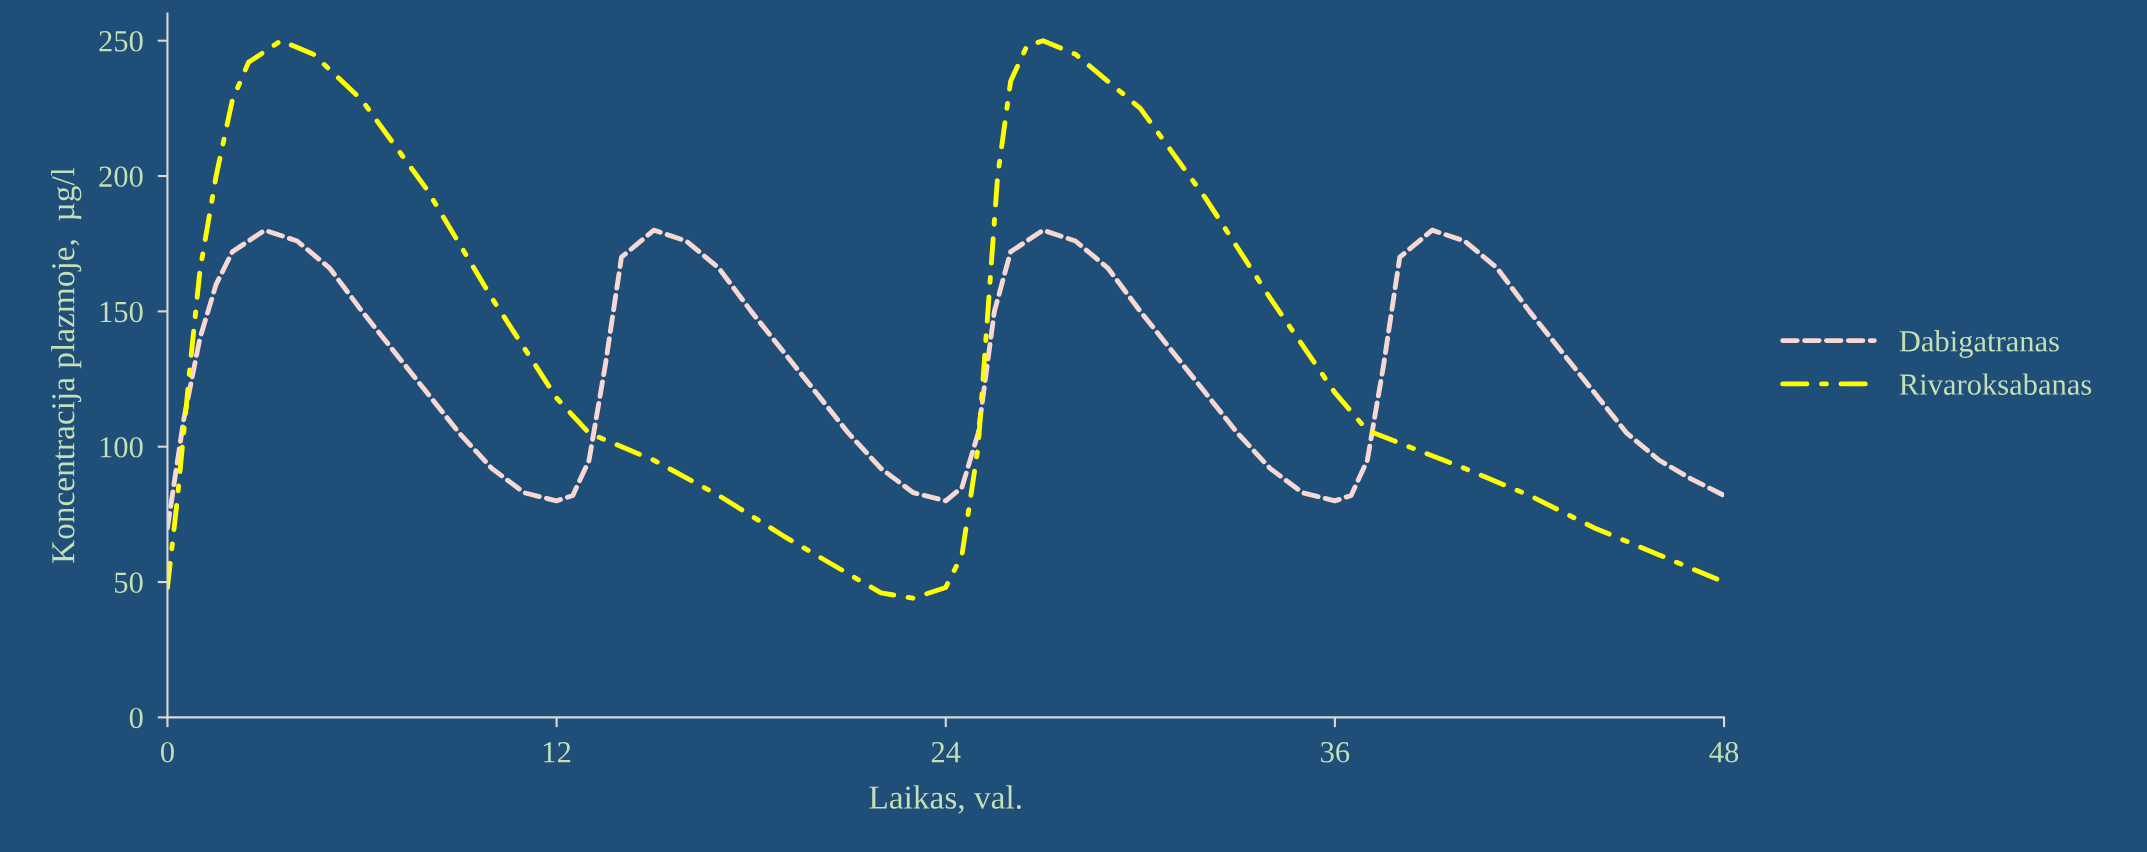 This screenshot has height=852, width=2147. What do you see at coordinates (121, 447) in the screenshot?
I see `y-tick-label: 100` at bounding box center [121, 447].